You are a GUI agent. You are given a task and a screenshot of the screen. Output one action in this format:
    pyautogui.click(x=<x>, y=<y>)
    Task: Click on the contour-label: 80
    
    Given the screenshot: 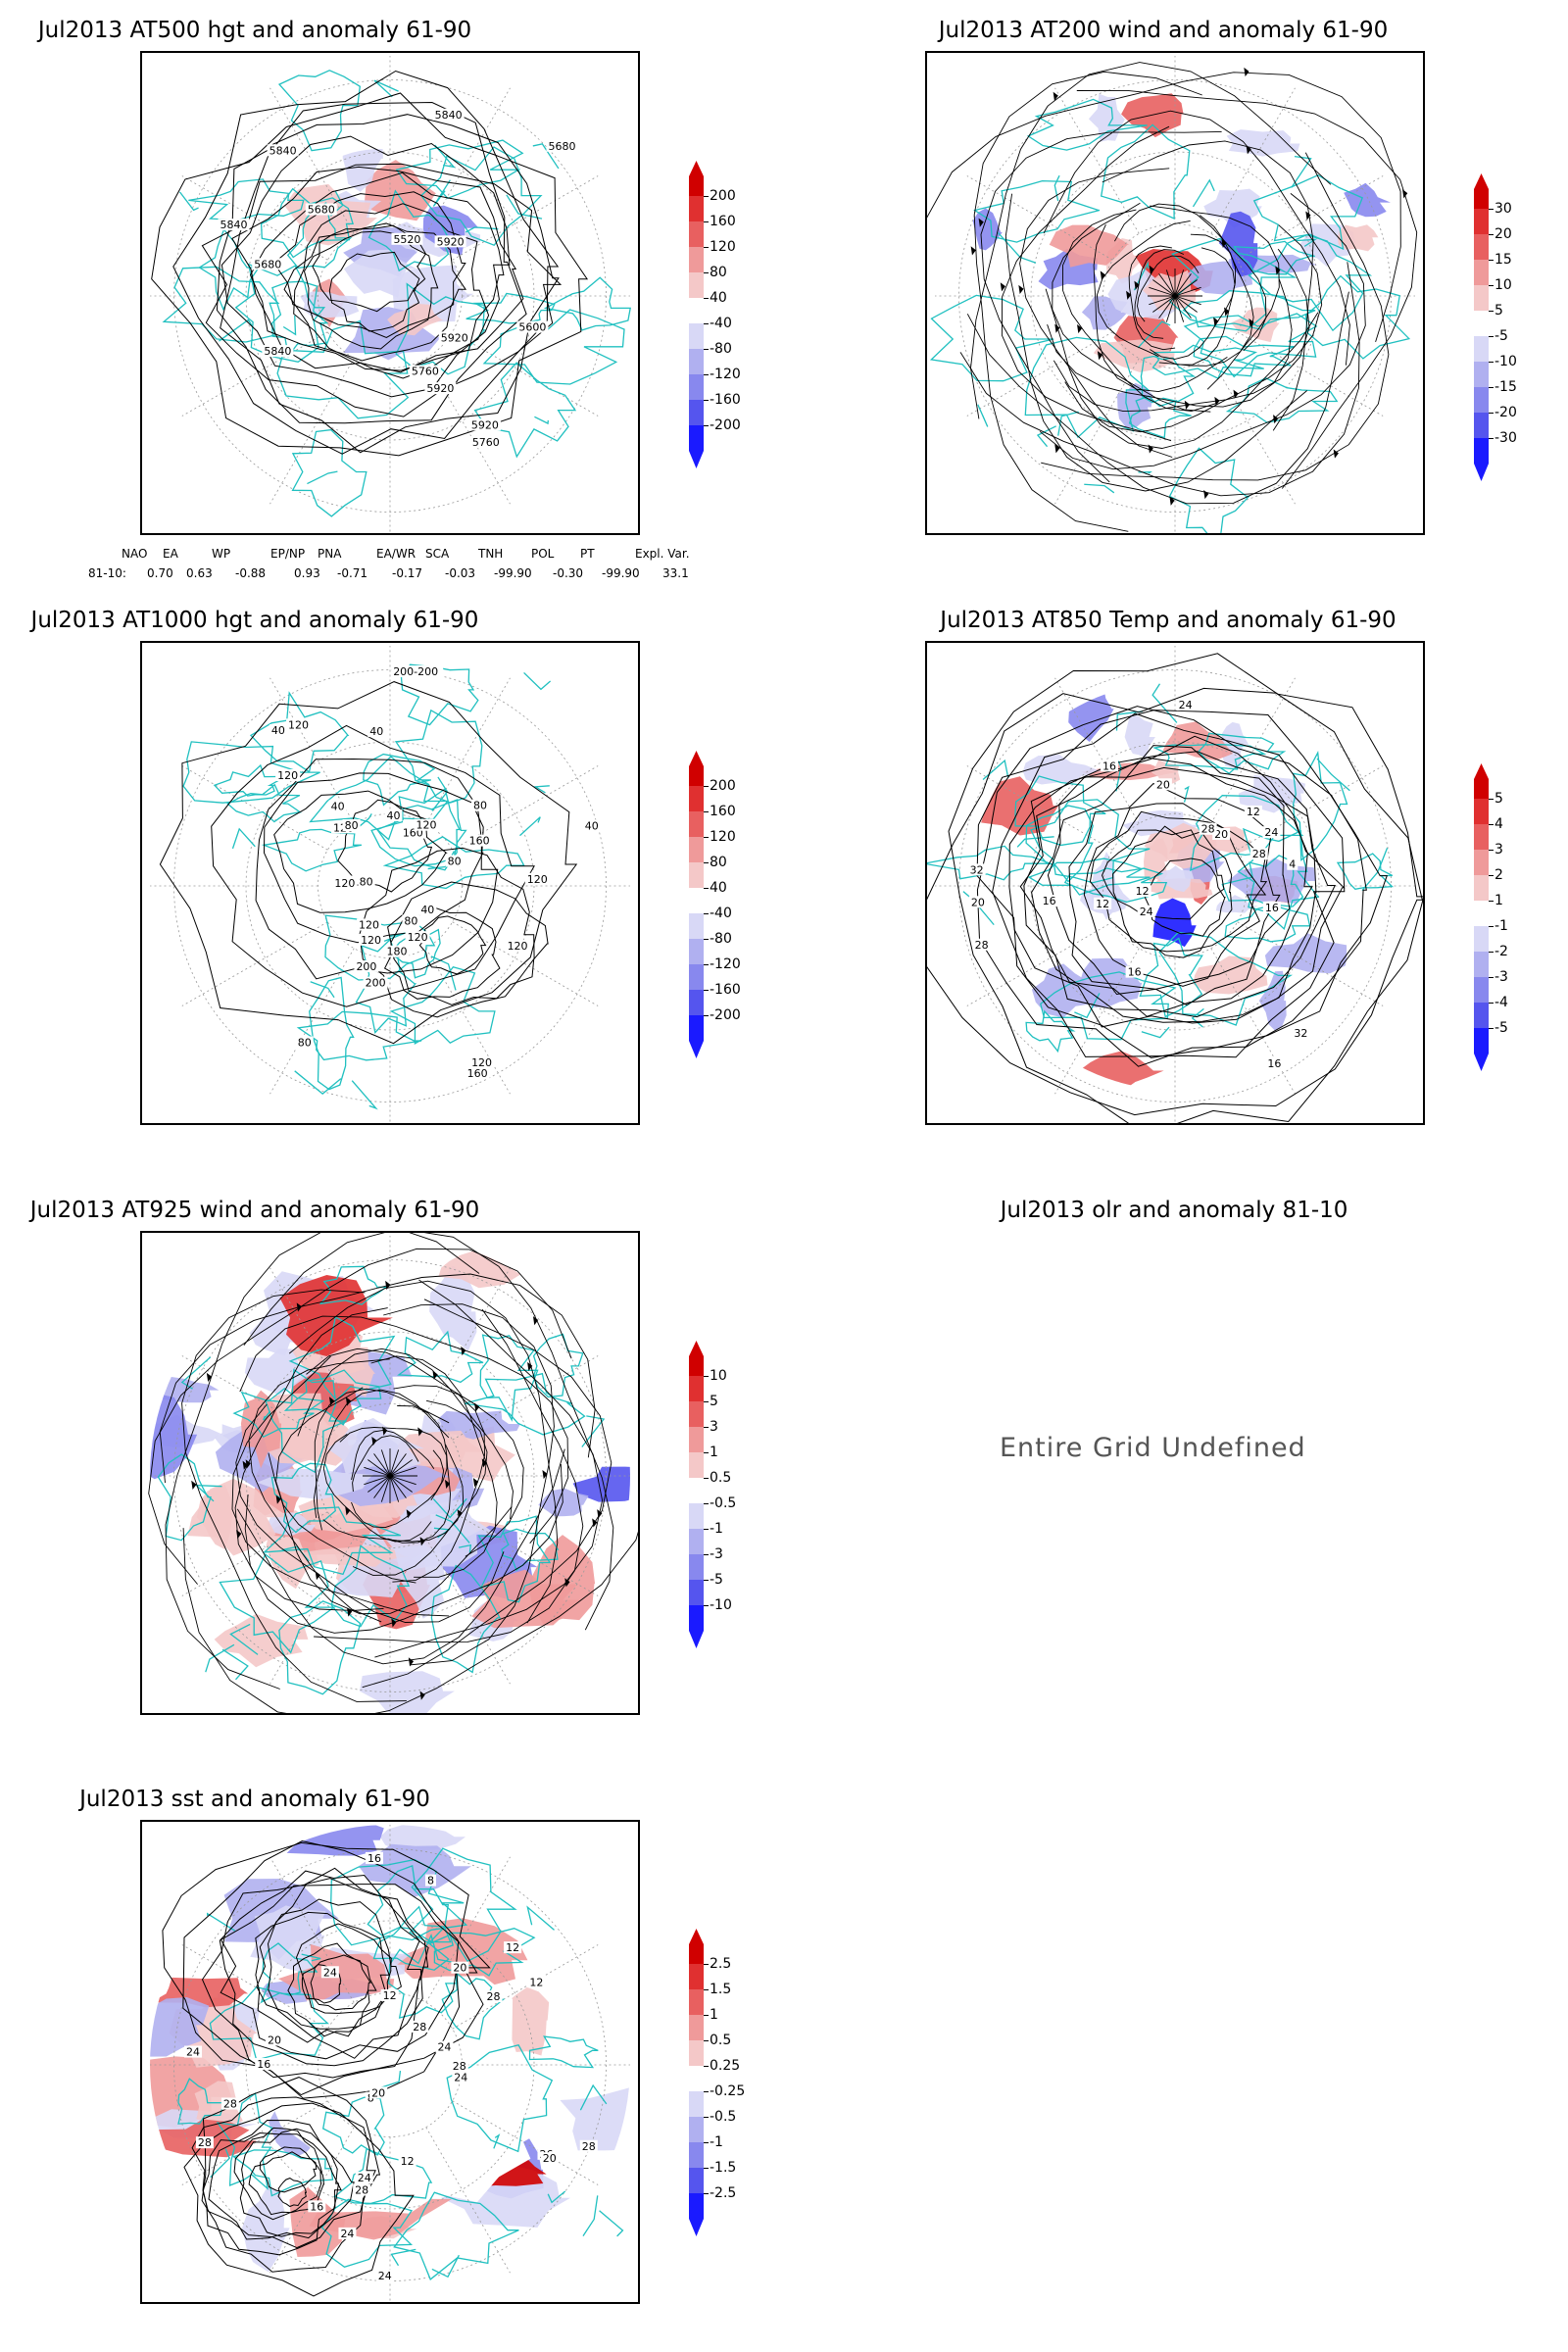 What is the action you would take?
    pyautogui.click(x=455, y=862)
    